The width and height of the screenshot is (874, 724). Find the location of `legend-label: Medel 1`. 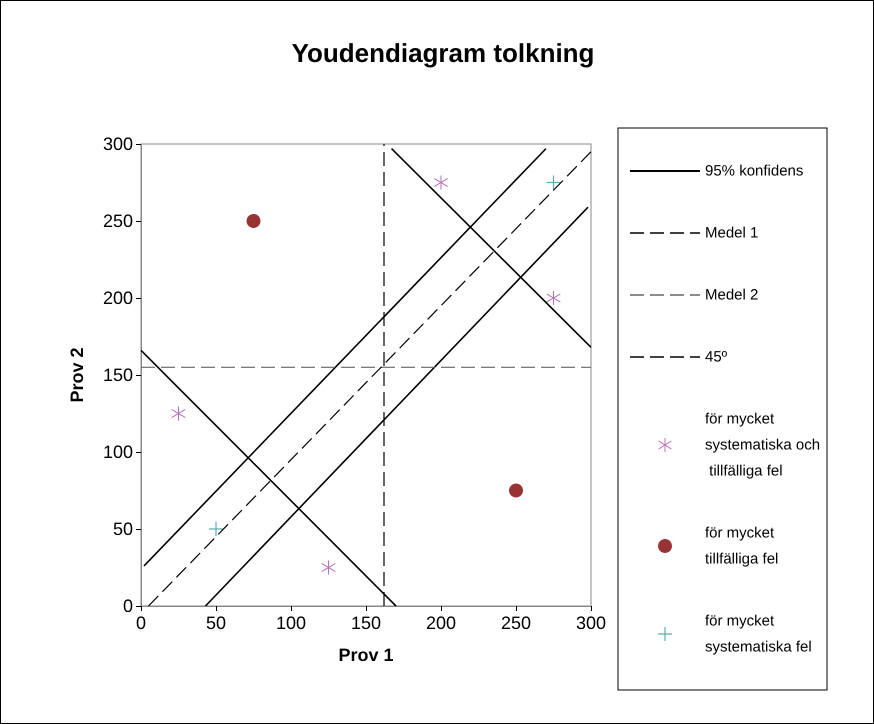

legend-label: Medel 1 is located at coordinates (731, 233).